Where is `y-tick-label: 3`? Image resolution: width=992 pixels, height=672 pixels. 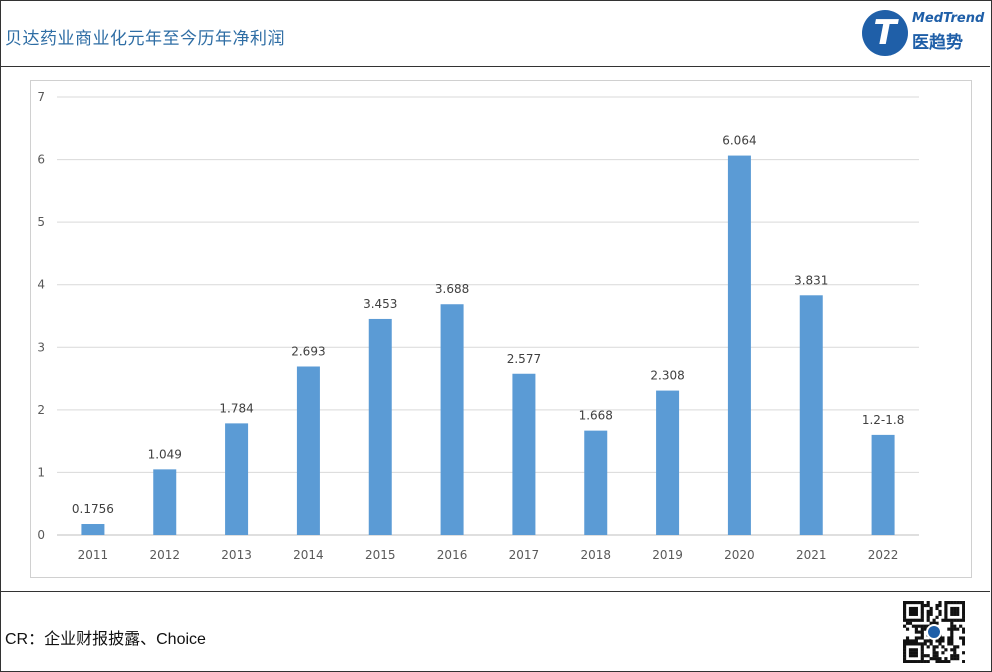
y-tick-label: 3 is located at coordinates (41, 347).